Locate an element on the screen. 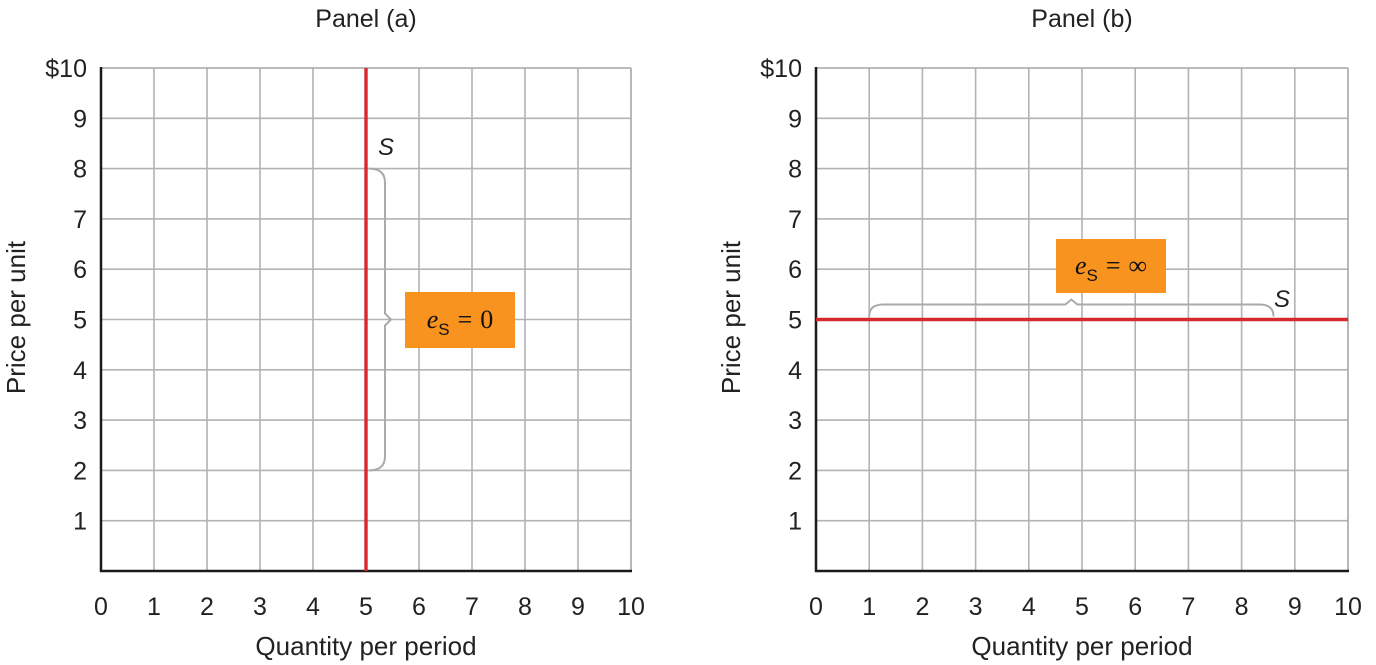 The width and height of the screenshot is (1376, 665). elasticity-label: eS = ∞ is located at coordinates (1111, 268).